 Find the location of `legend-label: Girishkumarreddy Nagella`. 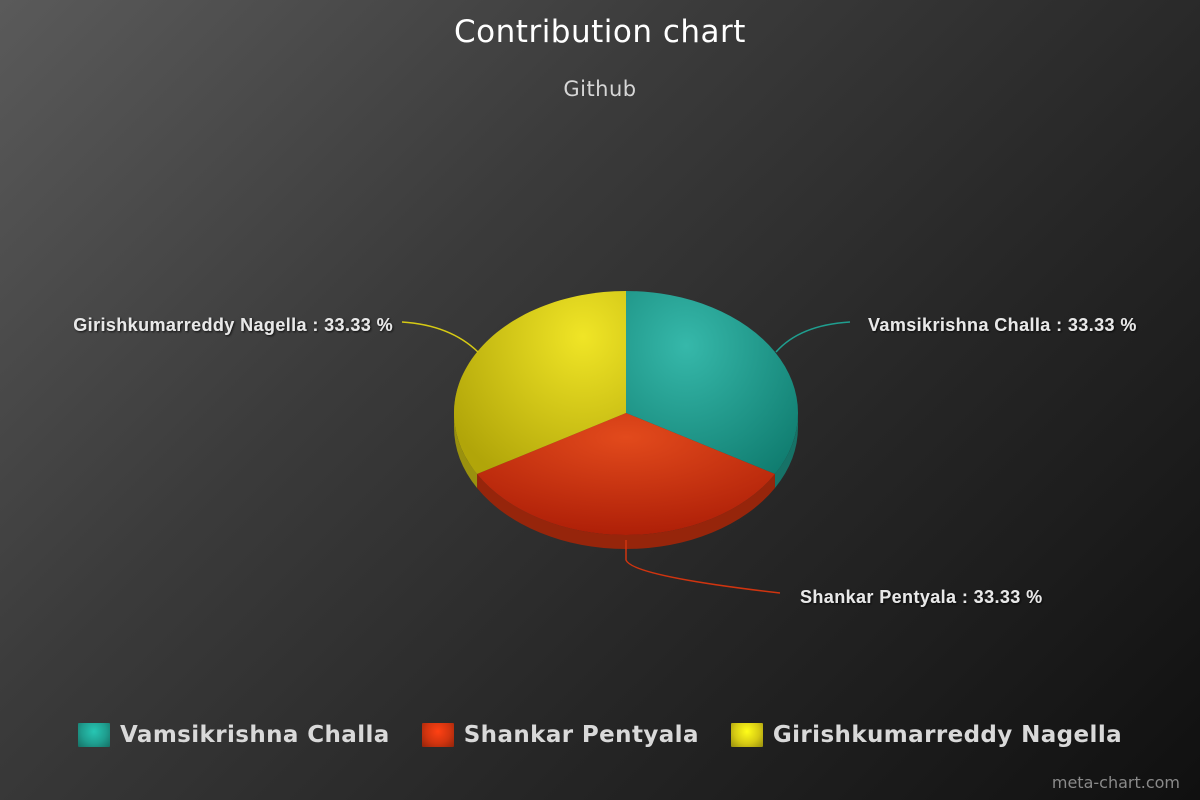

legend-label: Girishkumarreddy Nagella is located at coordinates (947, 735).